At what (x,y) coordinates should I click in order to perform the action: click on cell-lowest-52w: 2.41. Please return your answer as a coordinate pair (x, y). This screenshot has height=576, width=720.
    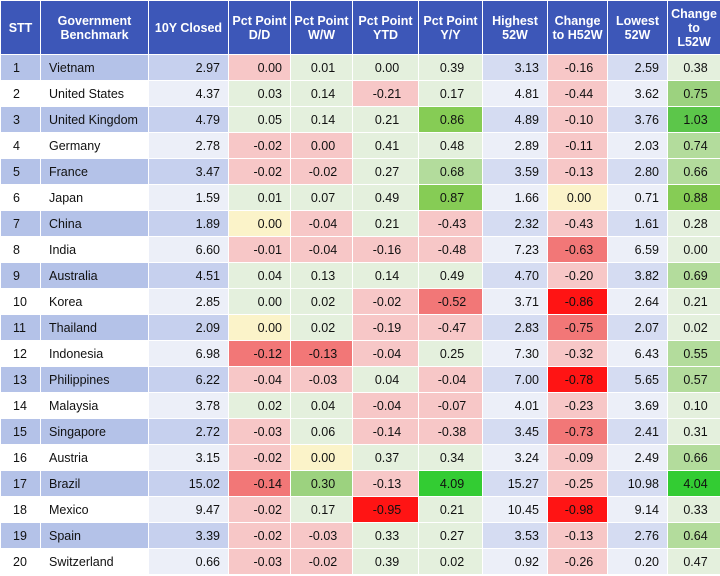
    Looking at the image, I should click on (637, 431).